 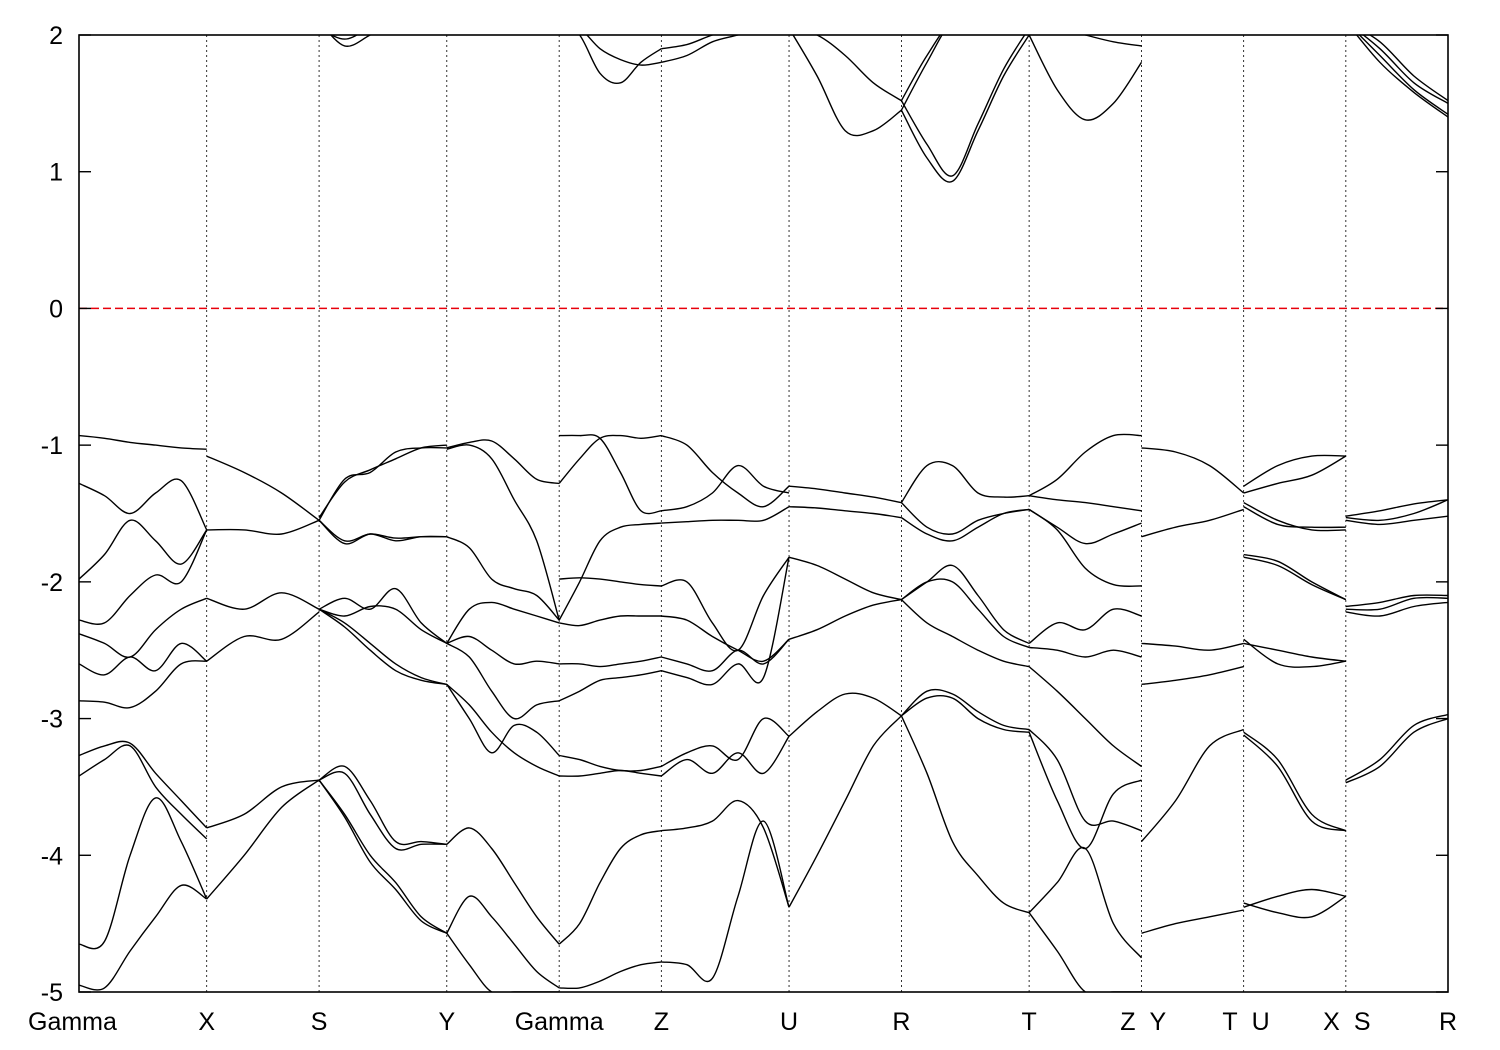 I want to click on x-tick-label: S, so click(x=1362, y=1022).